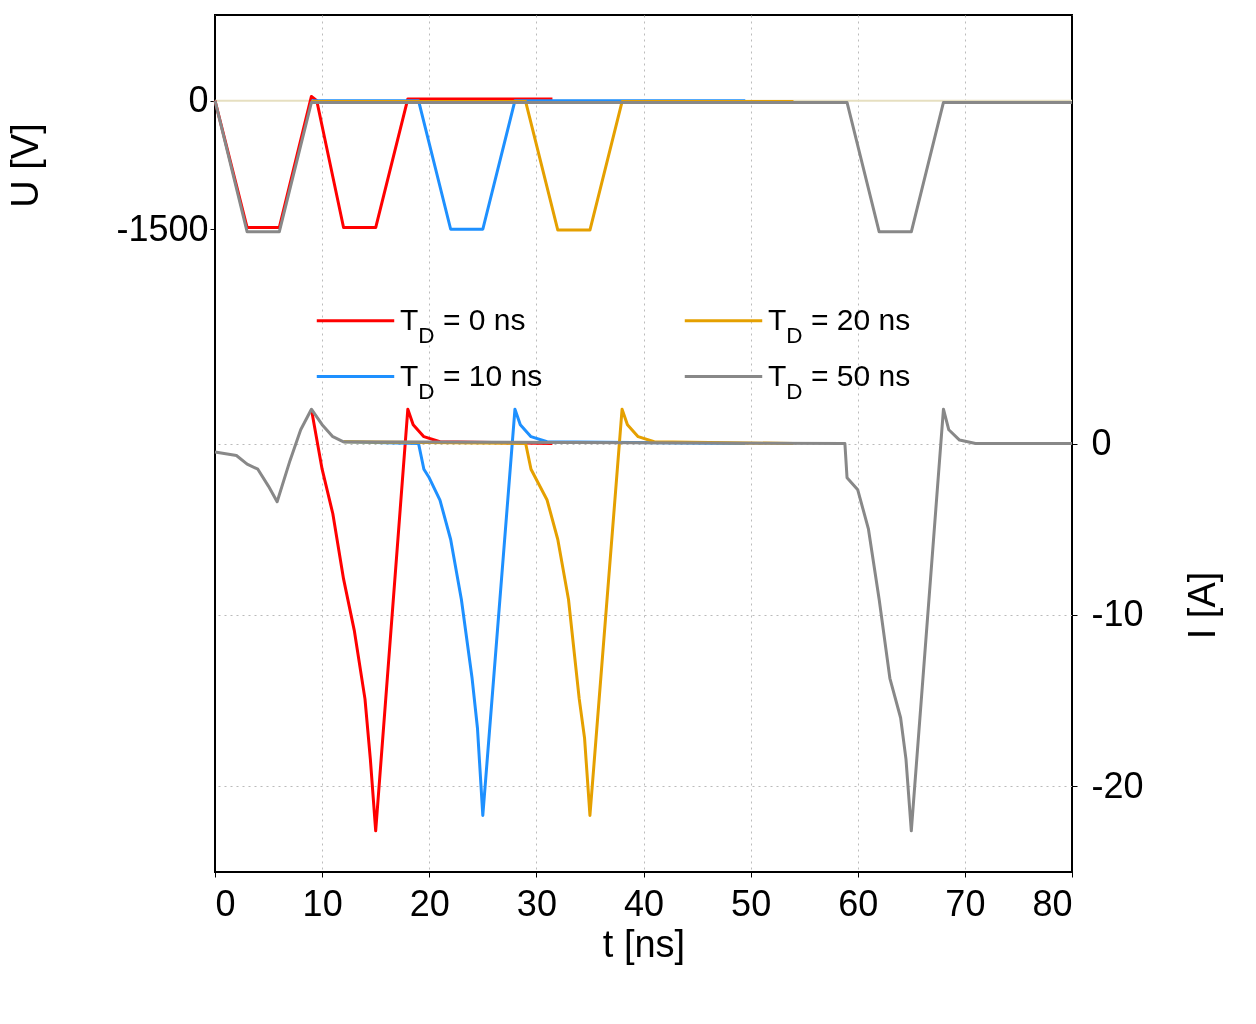 This screenshot has height=1024, width=1256. Describe the element at coordinates (1117, 785) in the screenshot. I see `y2-tick-label: -20` at that location.